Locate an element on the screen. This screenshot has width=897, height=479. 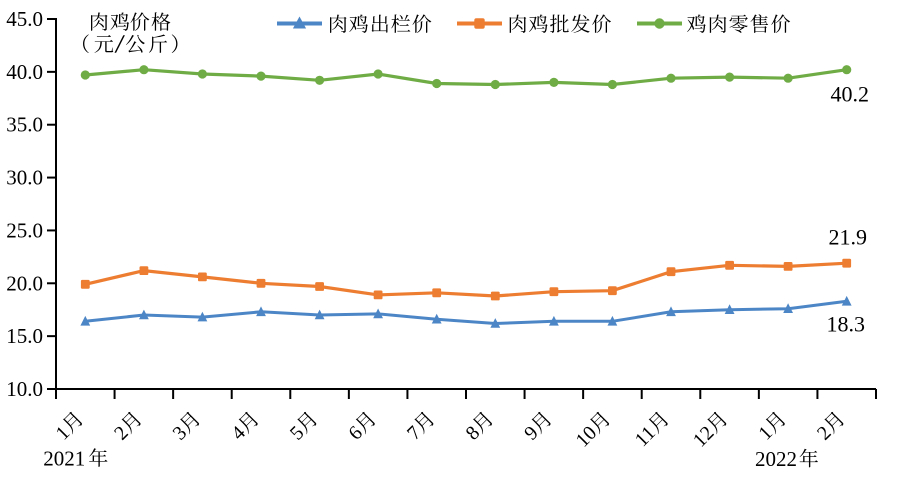
svg-text: 45.0 is located at coordinates (24, 19).